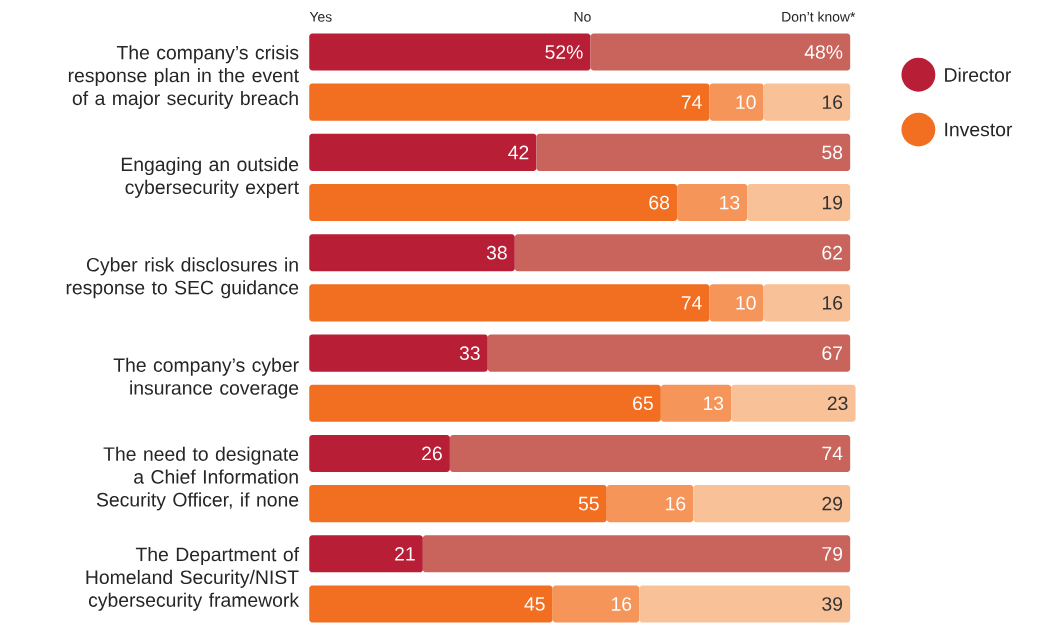  What do you see at coordinates (979, 129) in the screenshot?
I see `legend-label: Investor` at bounding box center [979, 129].